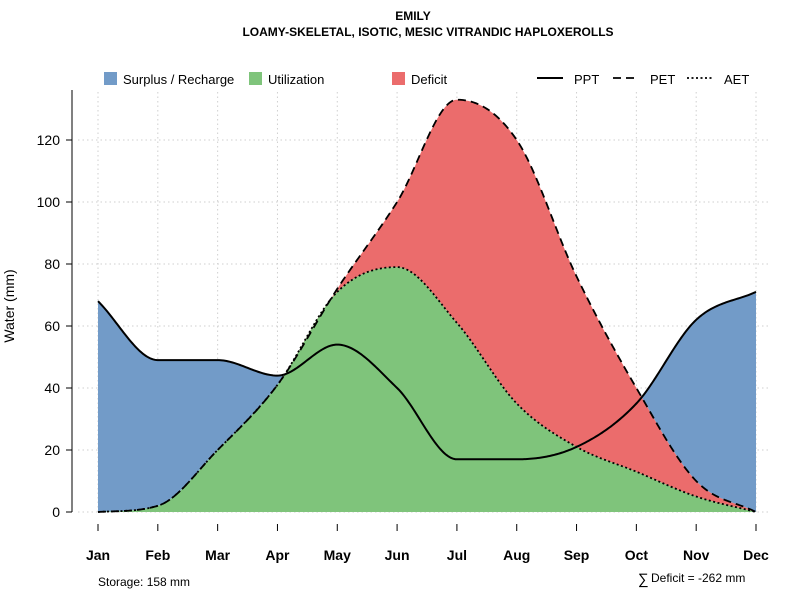  Describe the element at coordinates (696, 555) in the screenshot. I see `x-tick-label: Nov` at that location.